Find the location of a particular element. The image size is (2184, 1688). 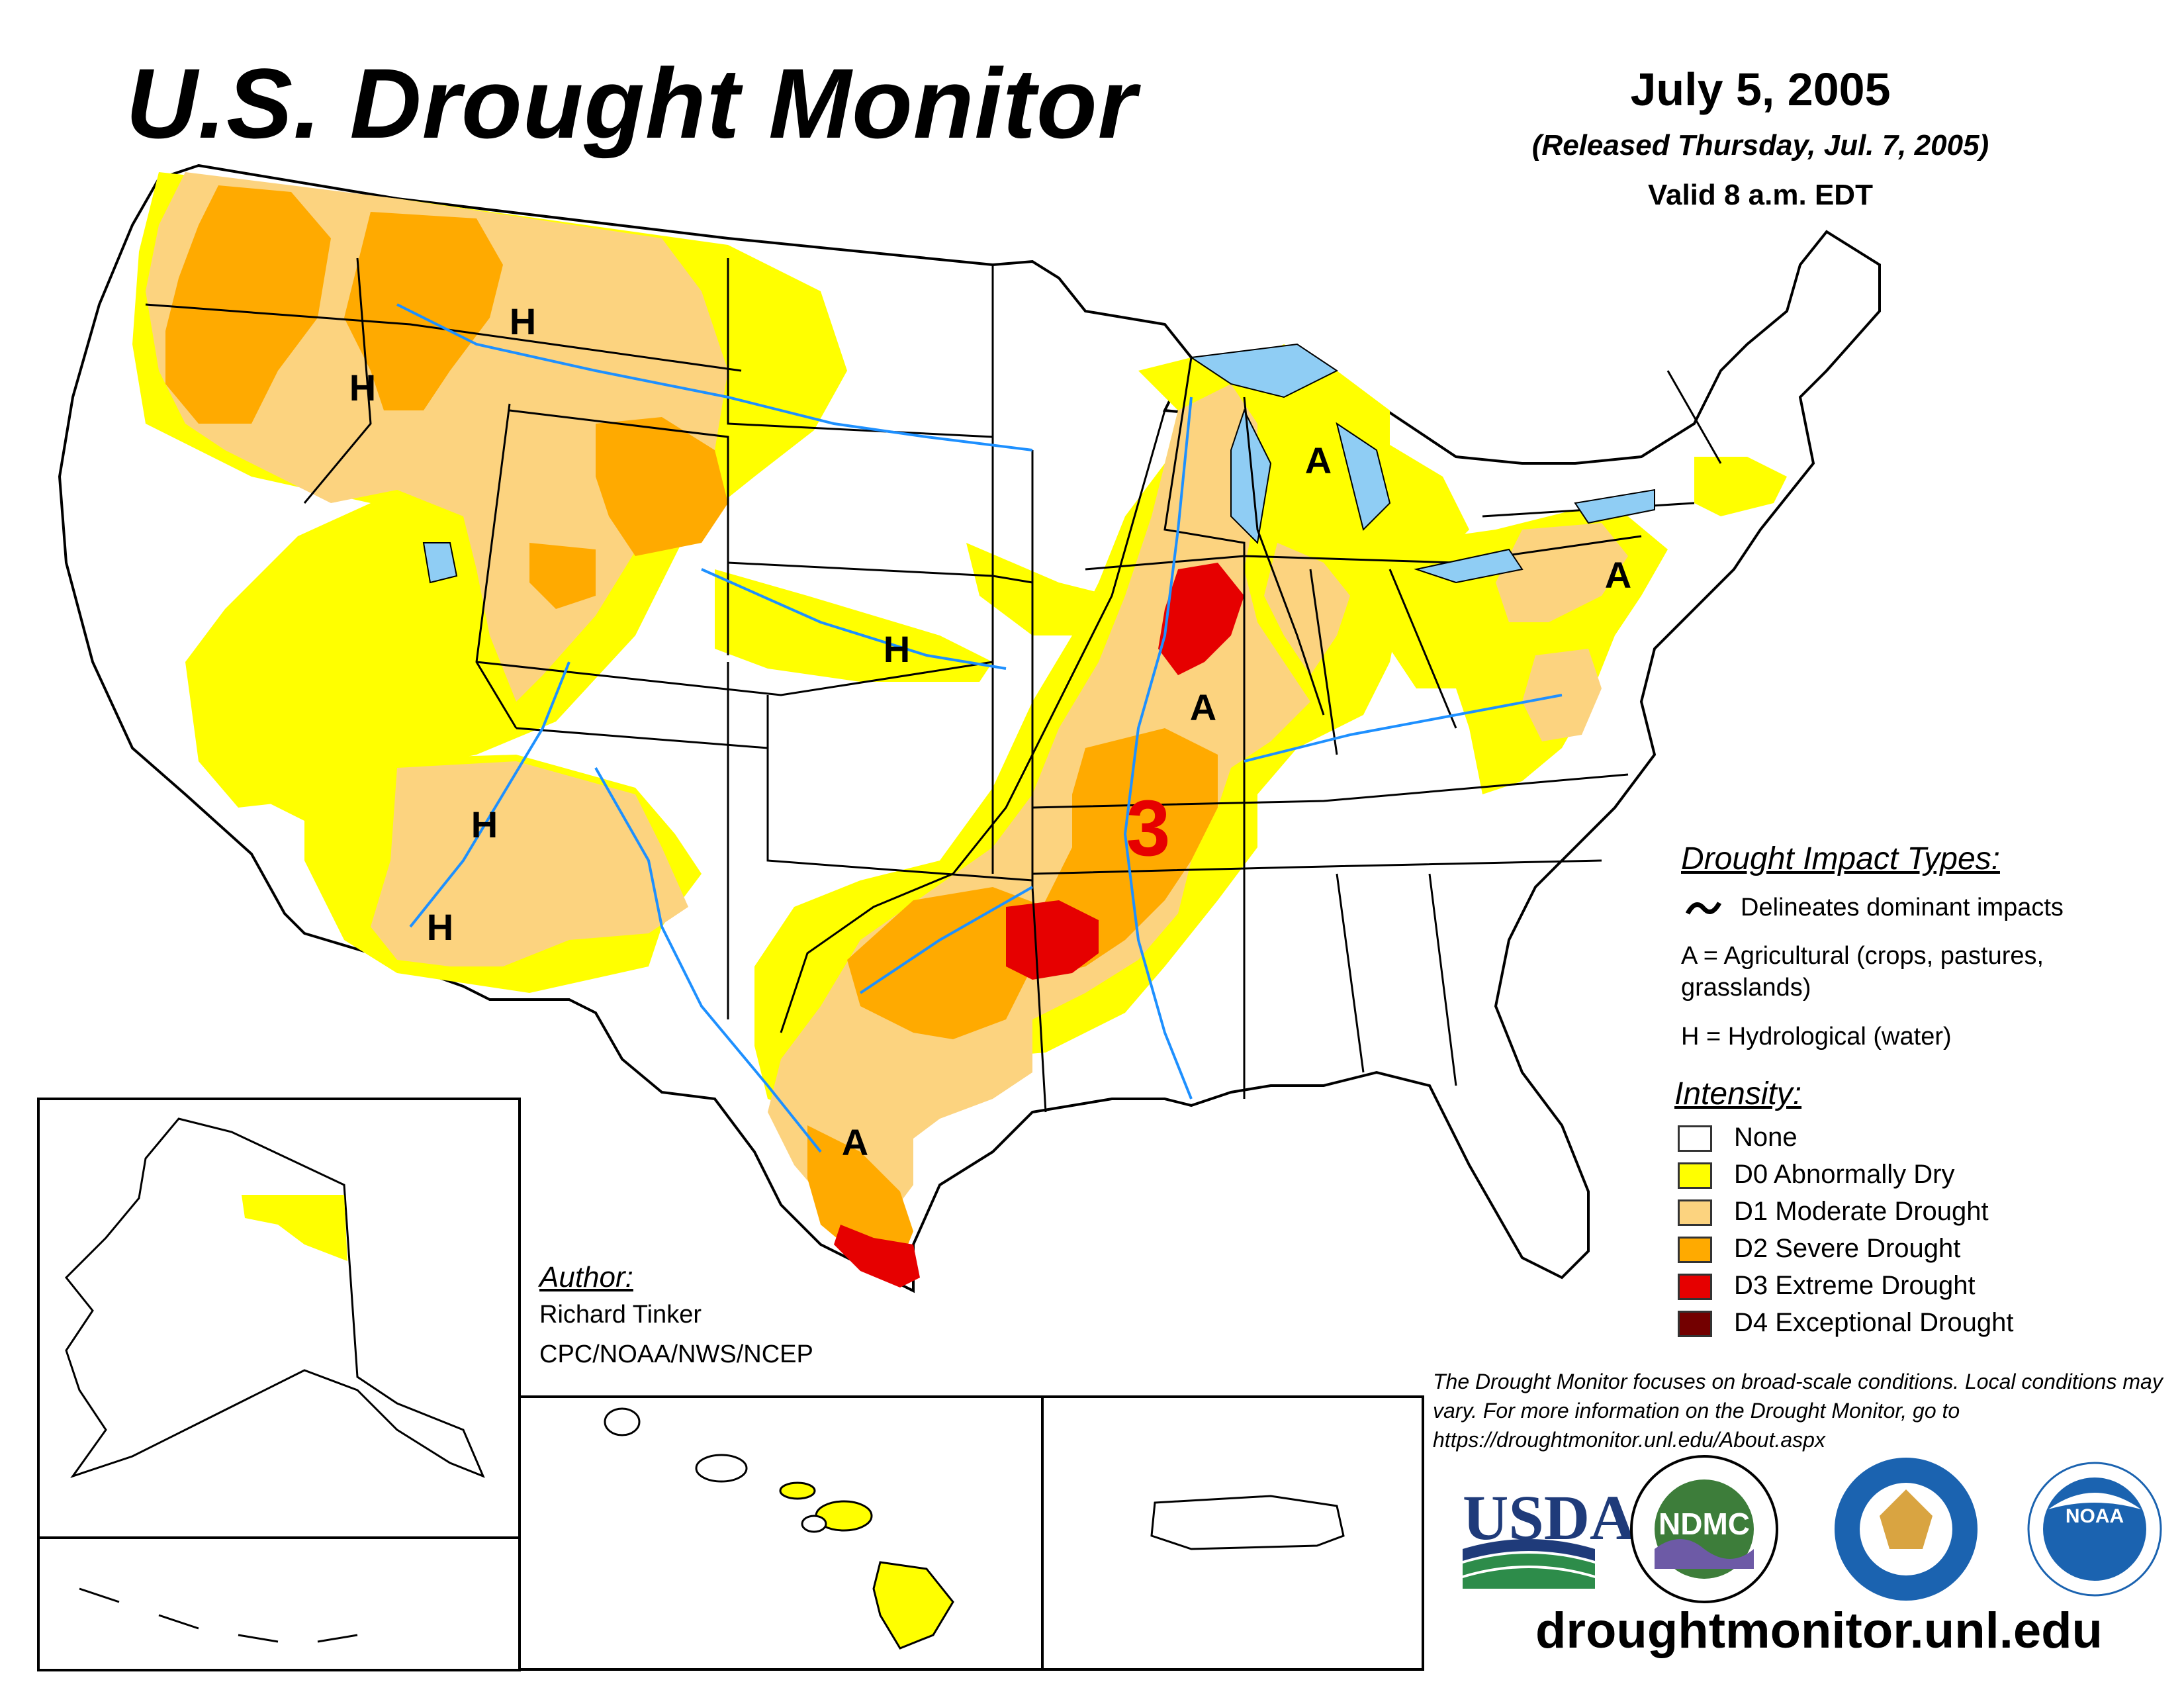

usda-logo: USDA is located at coordinates (1549, 1535).